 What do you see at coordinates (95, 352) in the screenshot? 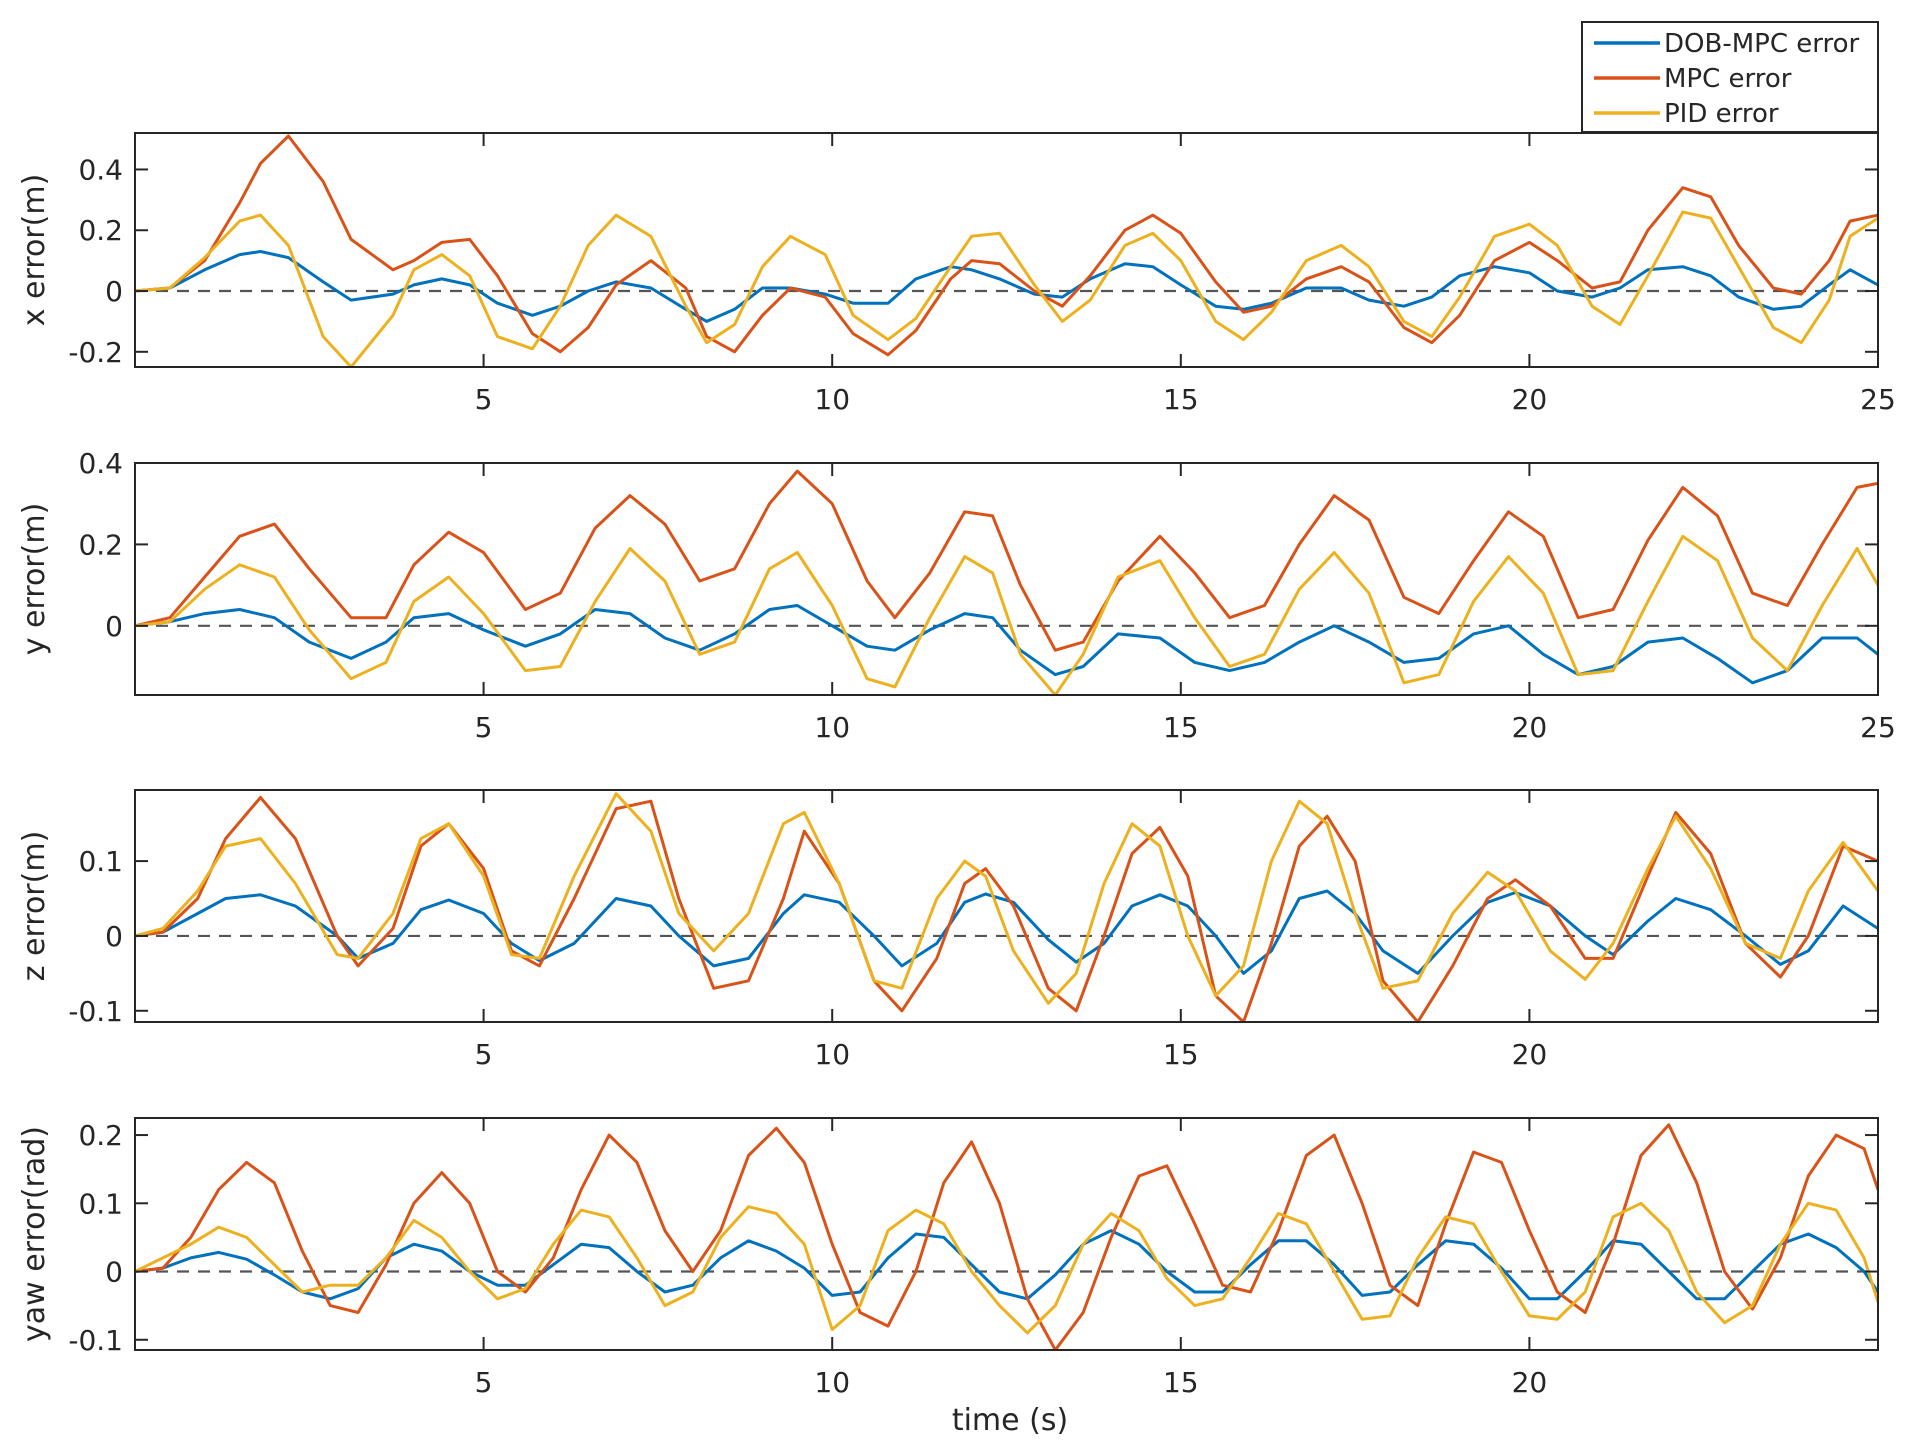
I see `y-tick-label: -0.2` at bounding box center [95, 352].